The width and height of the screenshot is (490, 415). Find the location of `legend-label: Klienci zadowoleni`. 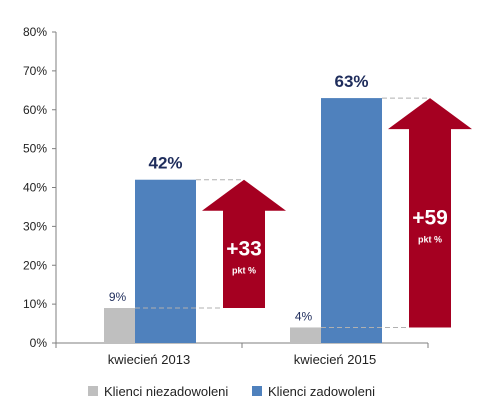

legend-label: Klienci zadowoleni is located at coordinates (321, 391).